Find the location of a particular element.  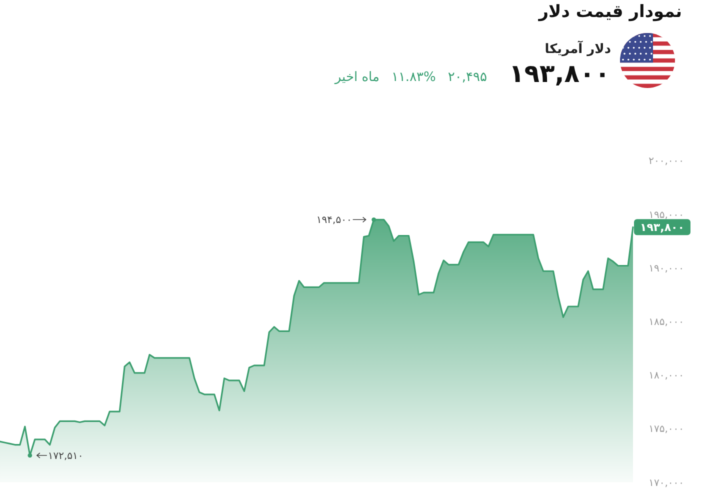

annotation: ۱۱.۸۳% is located at coordinates (413, 77).